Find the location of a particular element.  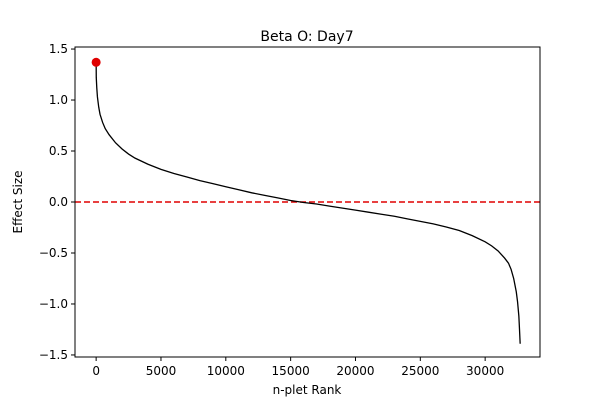

x-tick-label: 20000 is located at coordinates (355, 371).